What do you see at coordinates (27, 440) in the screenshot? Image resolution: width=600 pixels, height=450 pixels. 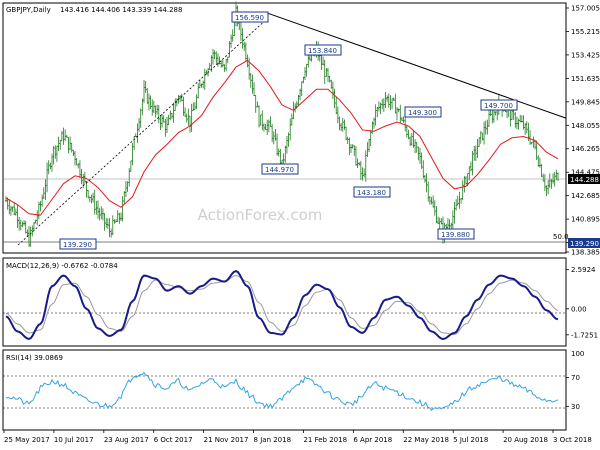 I see `x-axis-label: 25 May 2017` at bounding box center [27, 440].